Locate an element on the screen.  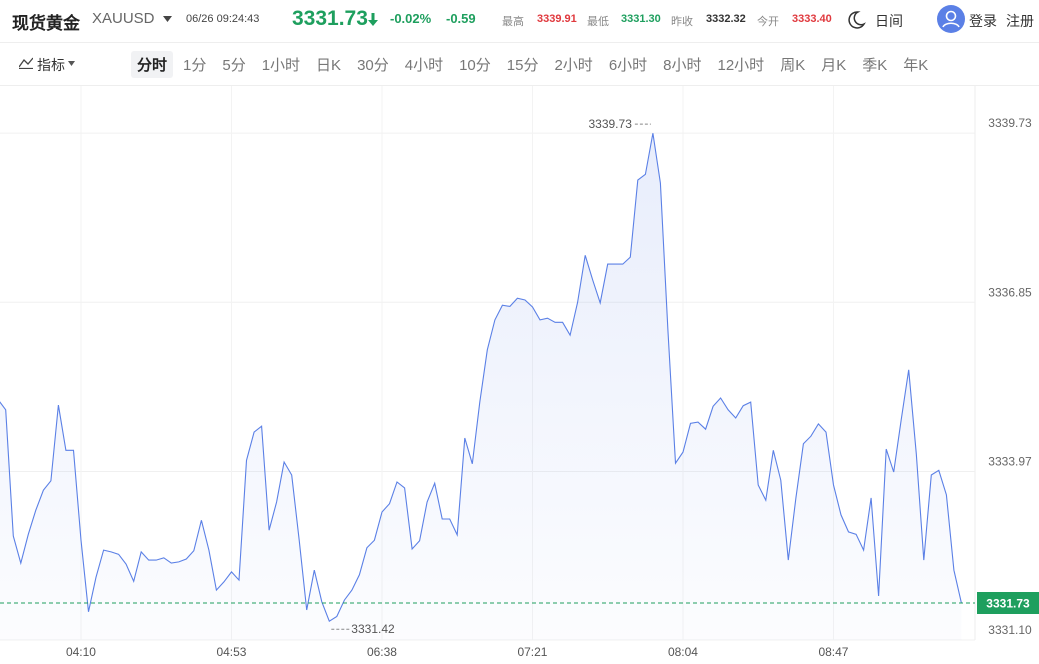
y-tick-label: 3339.73 is located at coordinates (1010, 123).